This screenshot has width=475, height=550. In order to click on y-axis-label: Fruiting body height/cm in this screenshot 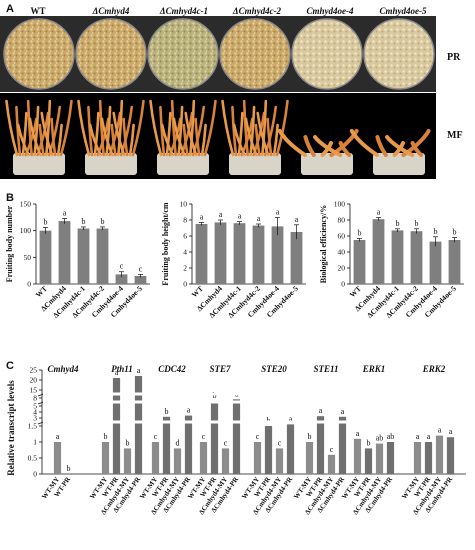, I will do `click(165, 243)`.